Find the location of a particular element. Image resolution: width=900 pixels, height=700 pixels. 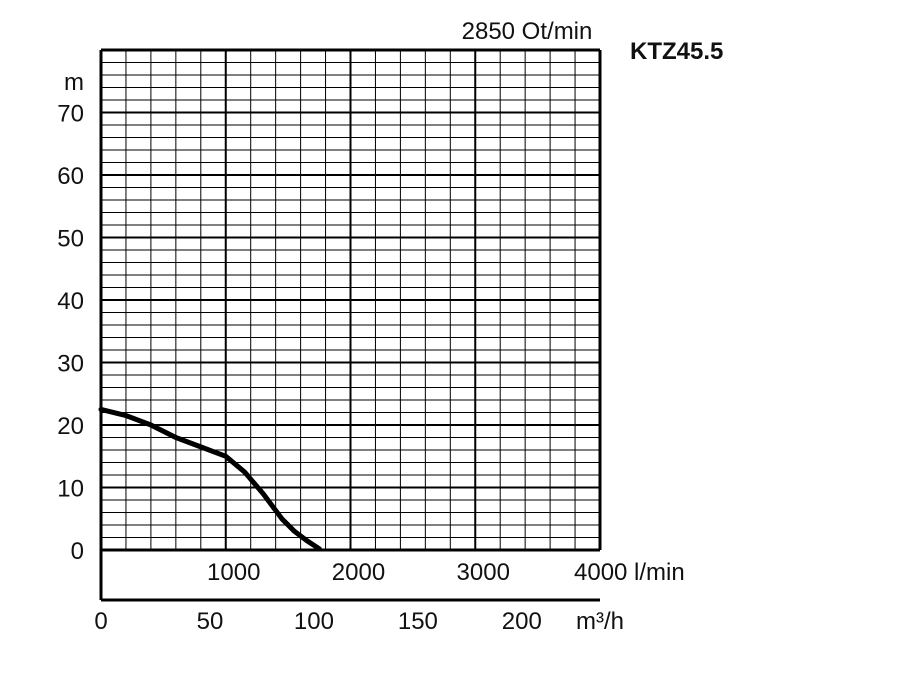

y-tick-label: 50 is located at coordinates (70, 239).